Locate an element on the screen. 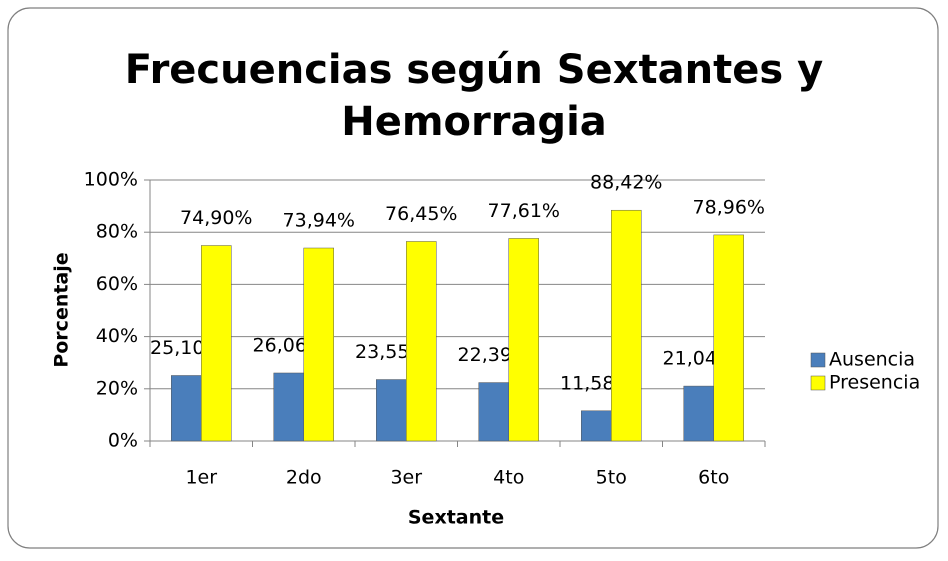 Image resolution: width=948 pixels, height=561 pixels. chart-title-line2: Hemorragia is located at coordinates (474, 122).